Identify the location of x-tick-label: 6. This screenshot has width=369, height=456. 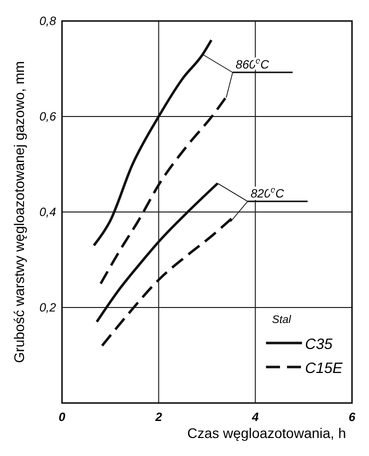
(352, 417).